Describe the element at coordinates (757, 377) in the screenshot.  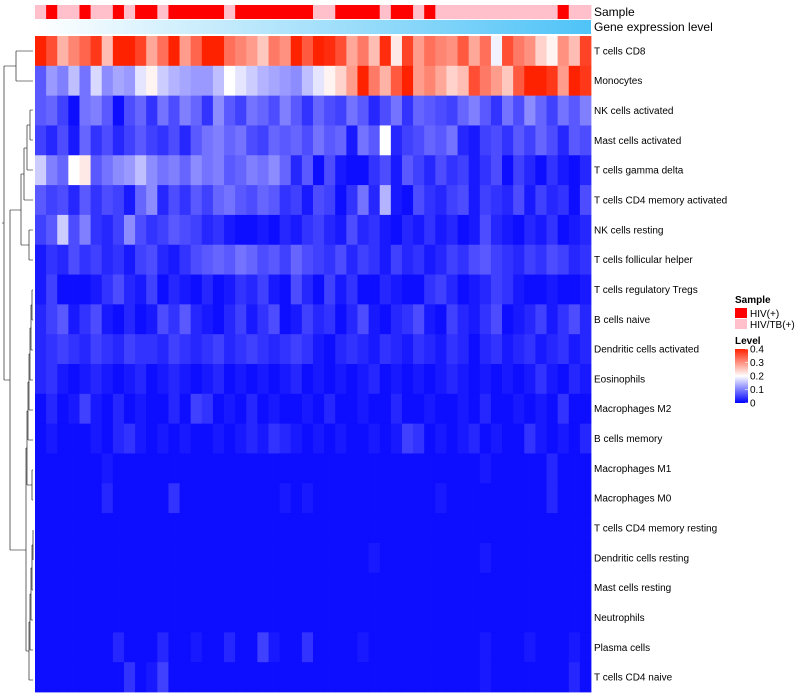
I see `level-tick-label: 0.2` at that location.